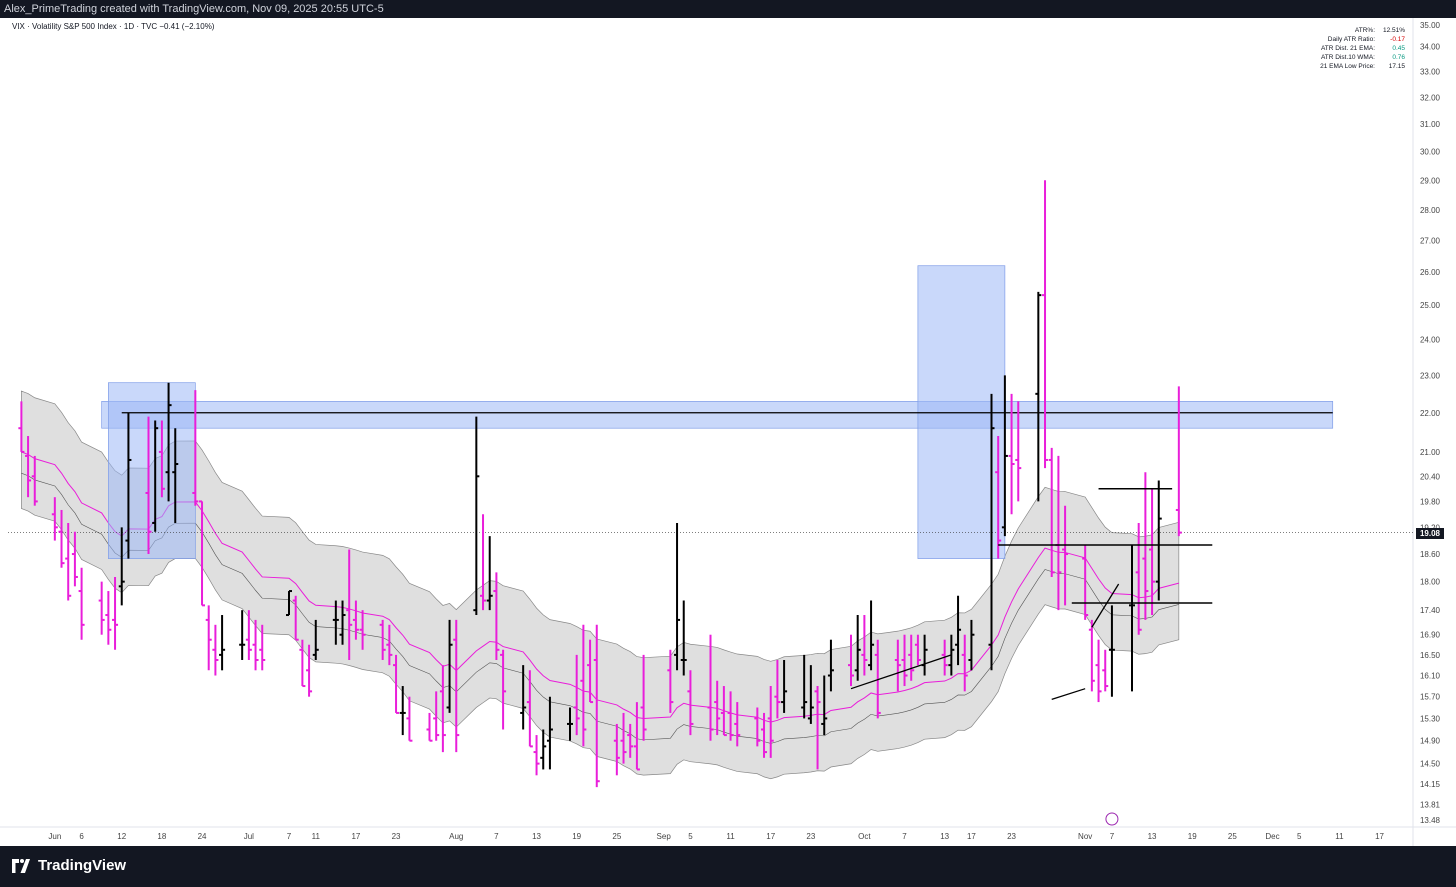 The width and height of the screenshot is (1456, 887). Describe the element at coordinates (68, 865) in the screenshot. I see `tradingview-logo: TradingView` at that location.